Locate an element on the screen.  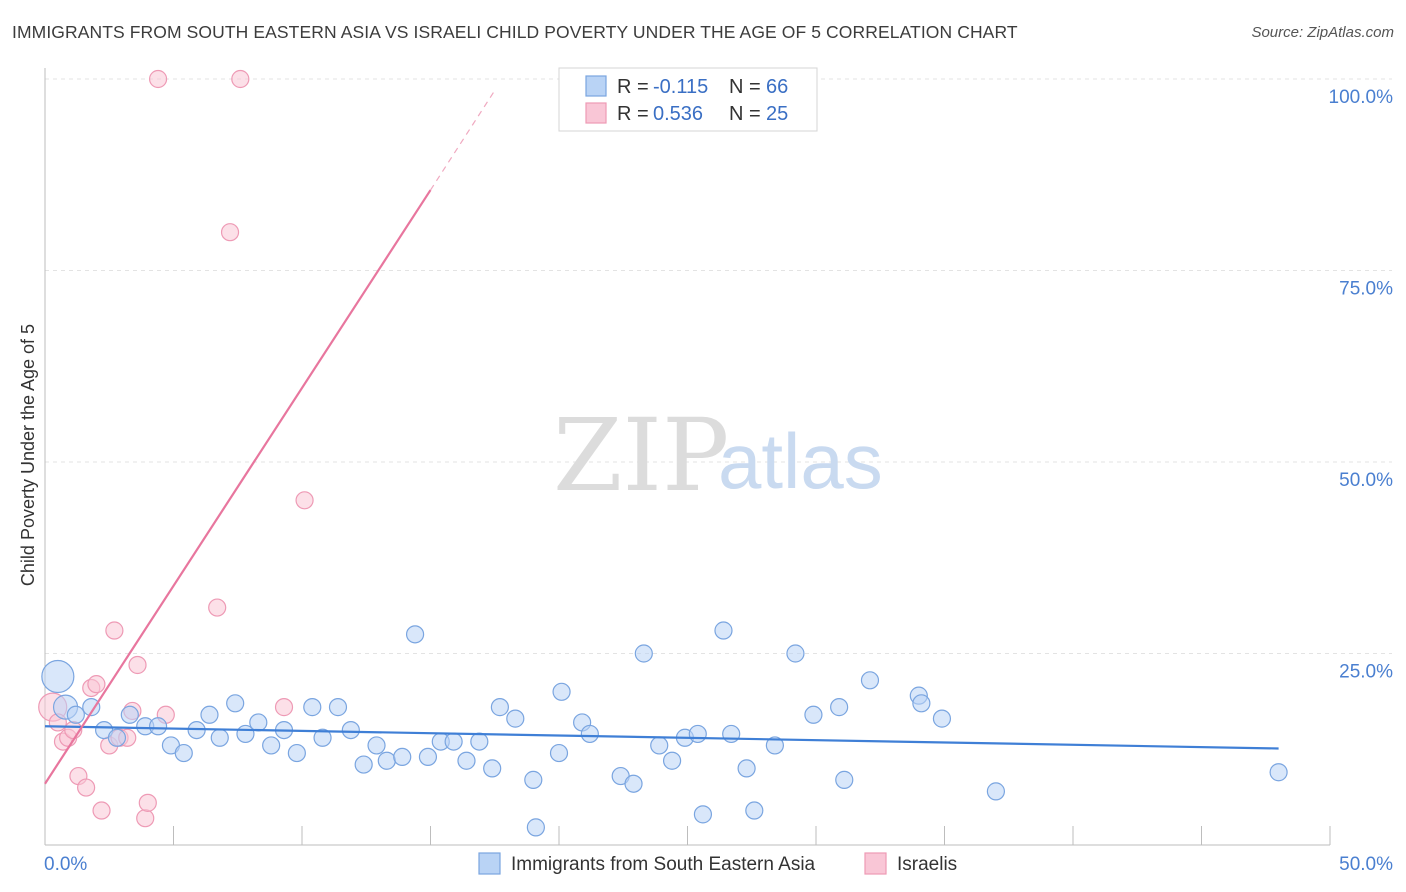
legend-r-value-pink: 0.536 is located at coordinates (678, 114).